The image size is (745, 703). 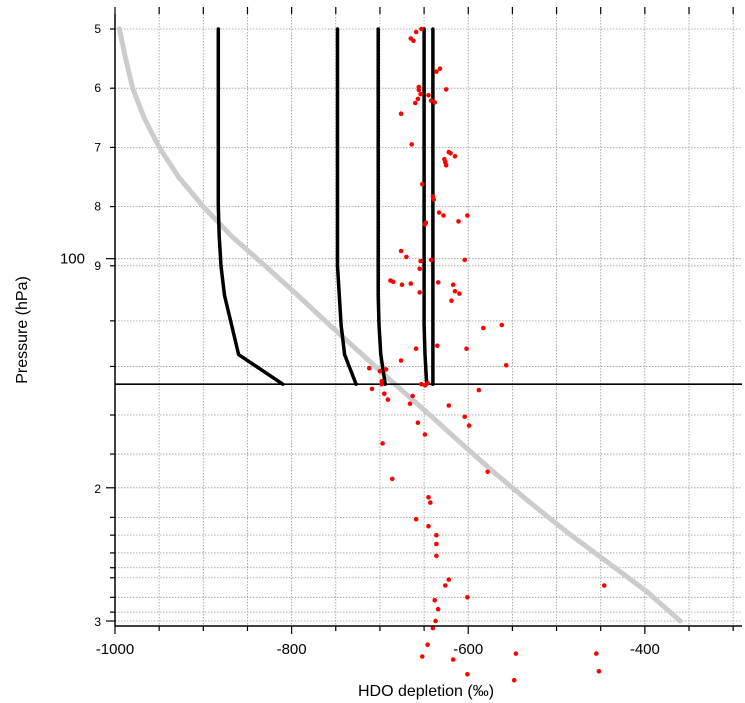 I want to click on y-minor-tick-label: 5, so click(x=97, y=29).